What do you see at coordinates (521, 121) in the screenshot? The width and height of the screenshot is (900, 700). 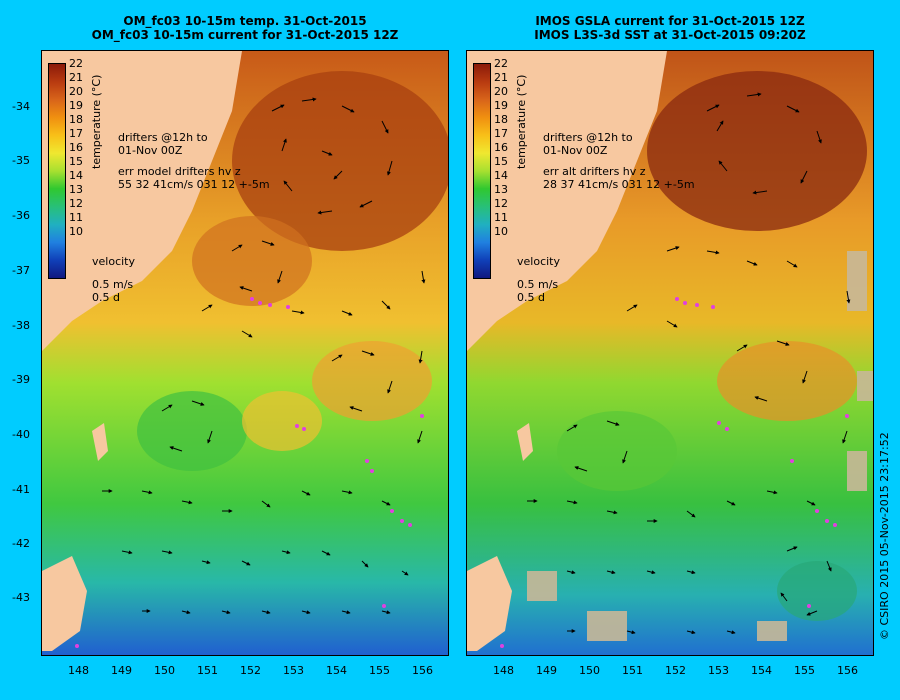 I see `right-colorbar-title: temperature (°C)` at bounding box center [521, 121].